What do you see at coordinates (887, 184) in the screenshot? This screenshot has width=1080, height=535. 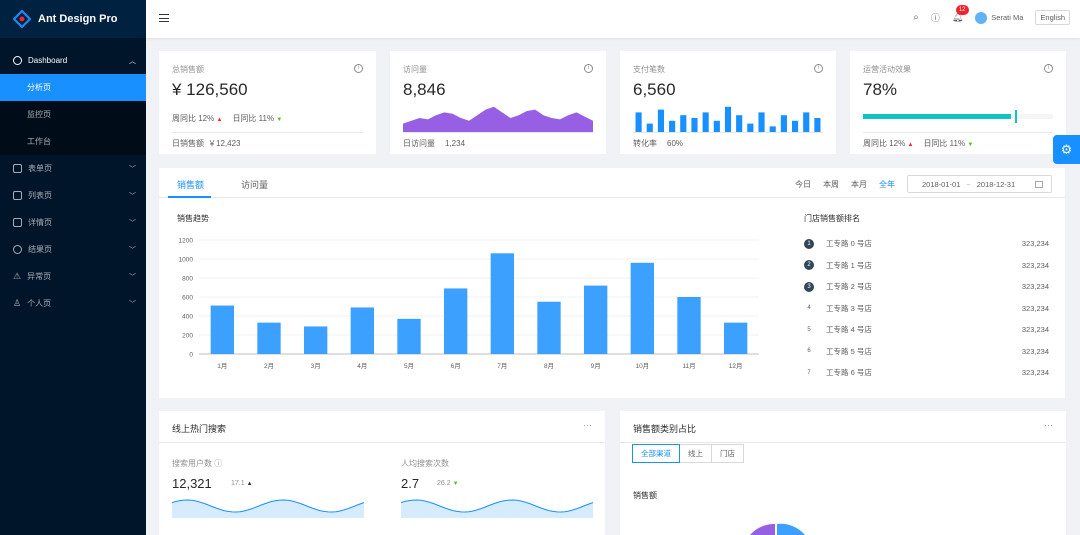 I see `range-year: 全年` at bounding box center [887, 184].